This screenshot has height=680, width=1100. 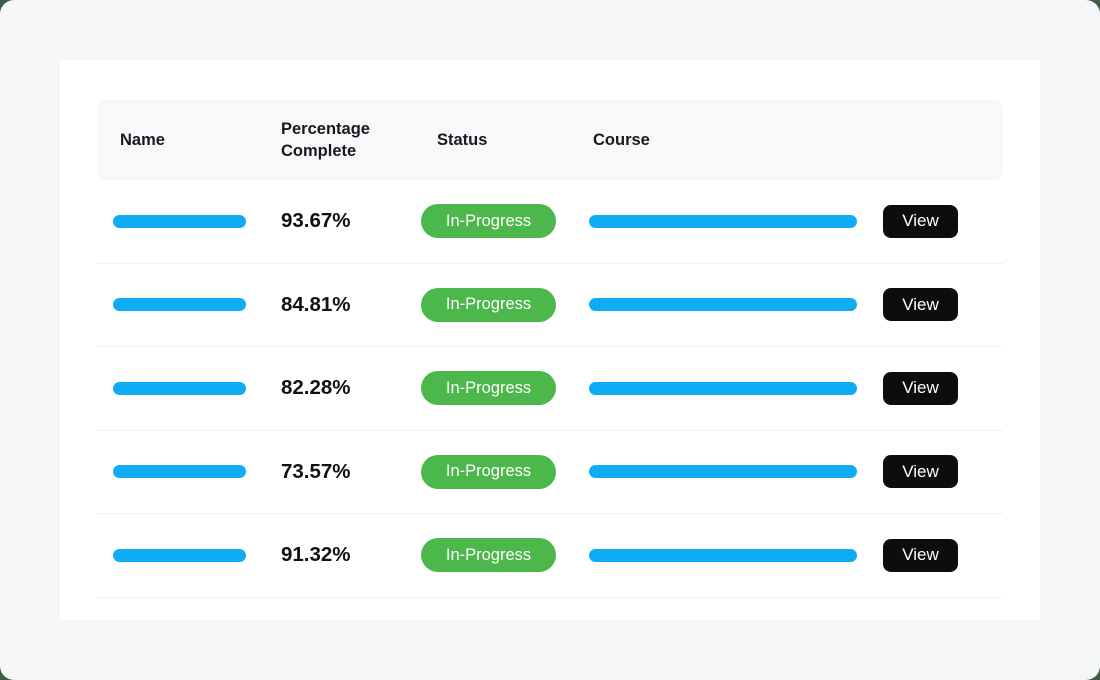 I want to click on table-row: 91.32% In-Progress View, so click(x=550, y=556).